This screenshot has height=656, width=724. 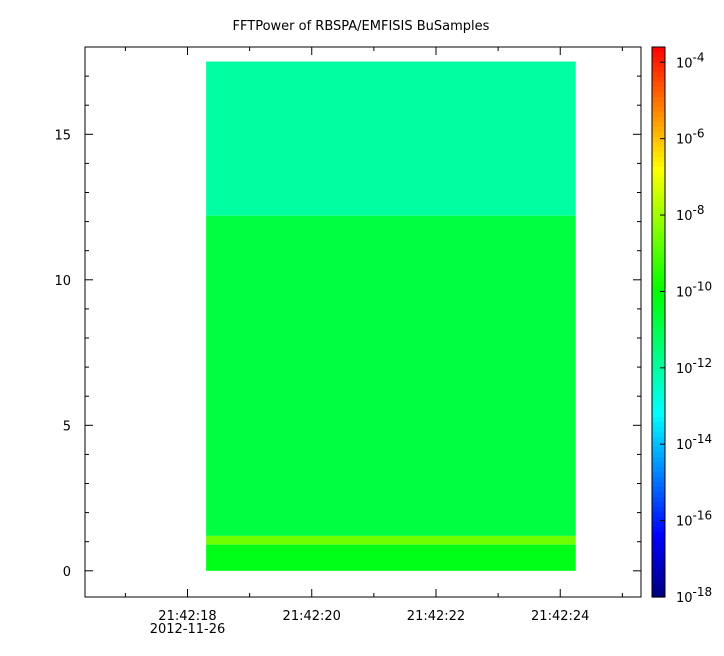 What do you see at coordinates (187, 616) in the screenshot?
I see `x-tick-label: 21:42:18` at bounding box center [187, 616].